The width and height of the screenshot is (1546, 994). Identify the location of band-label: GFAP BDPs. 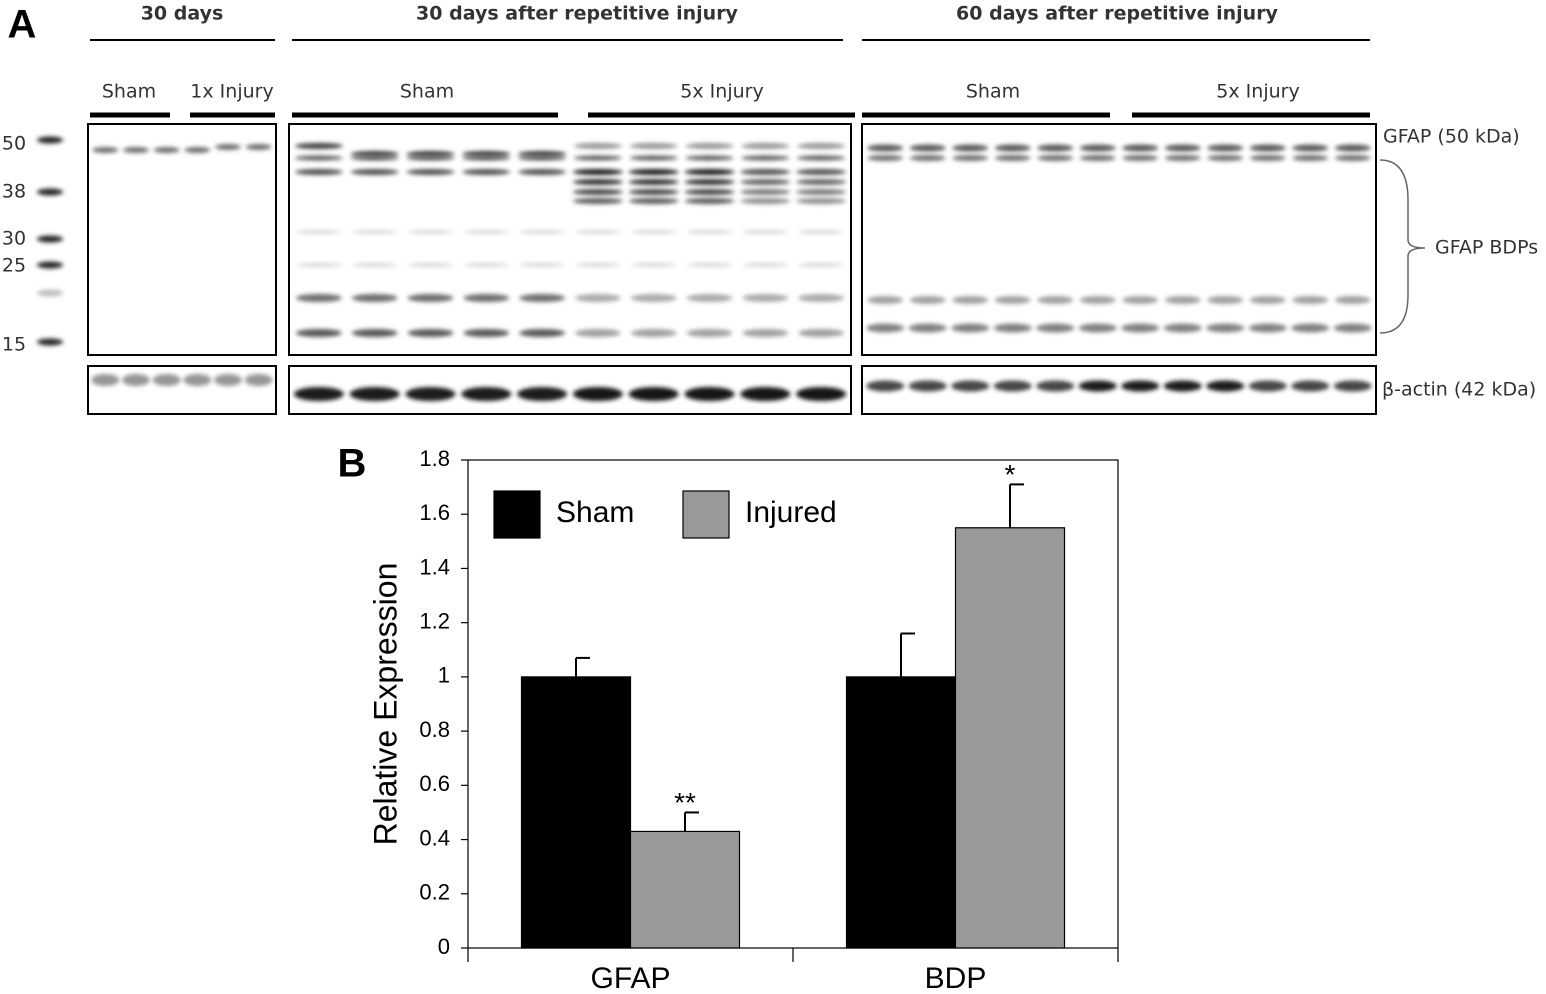
(1486, 248).